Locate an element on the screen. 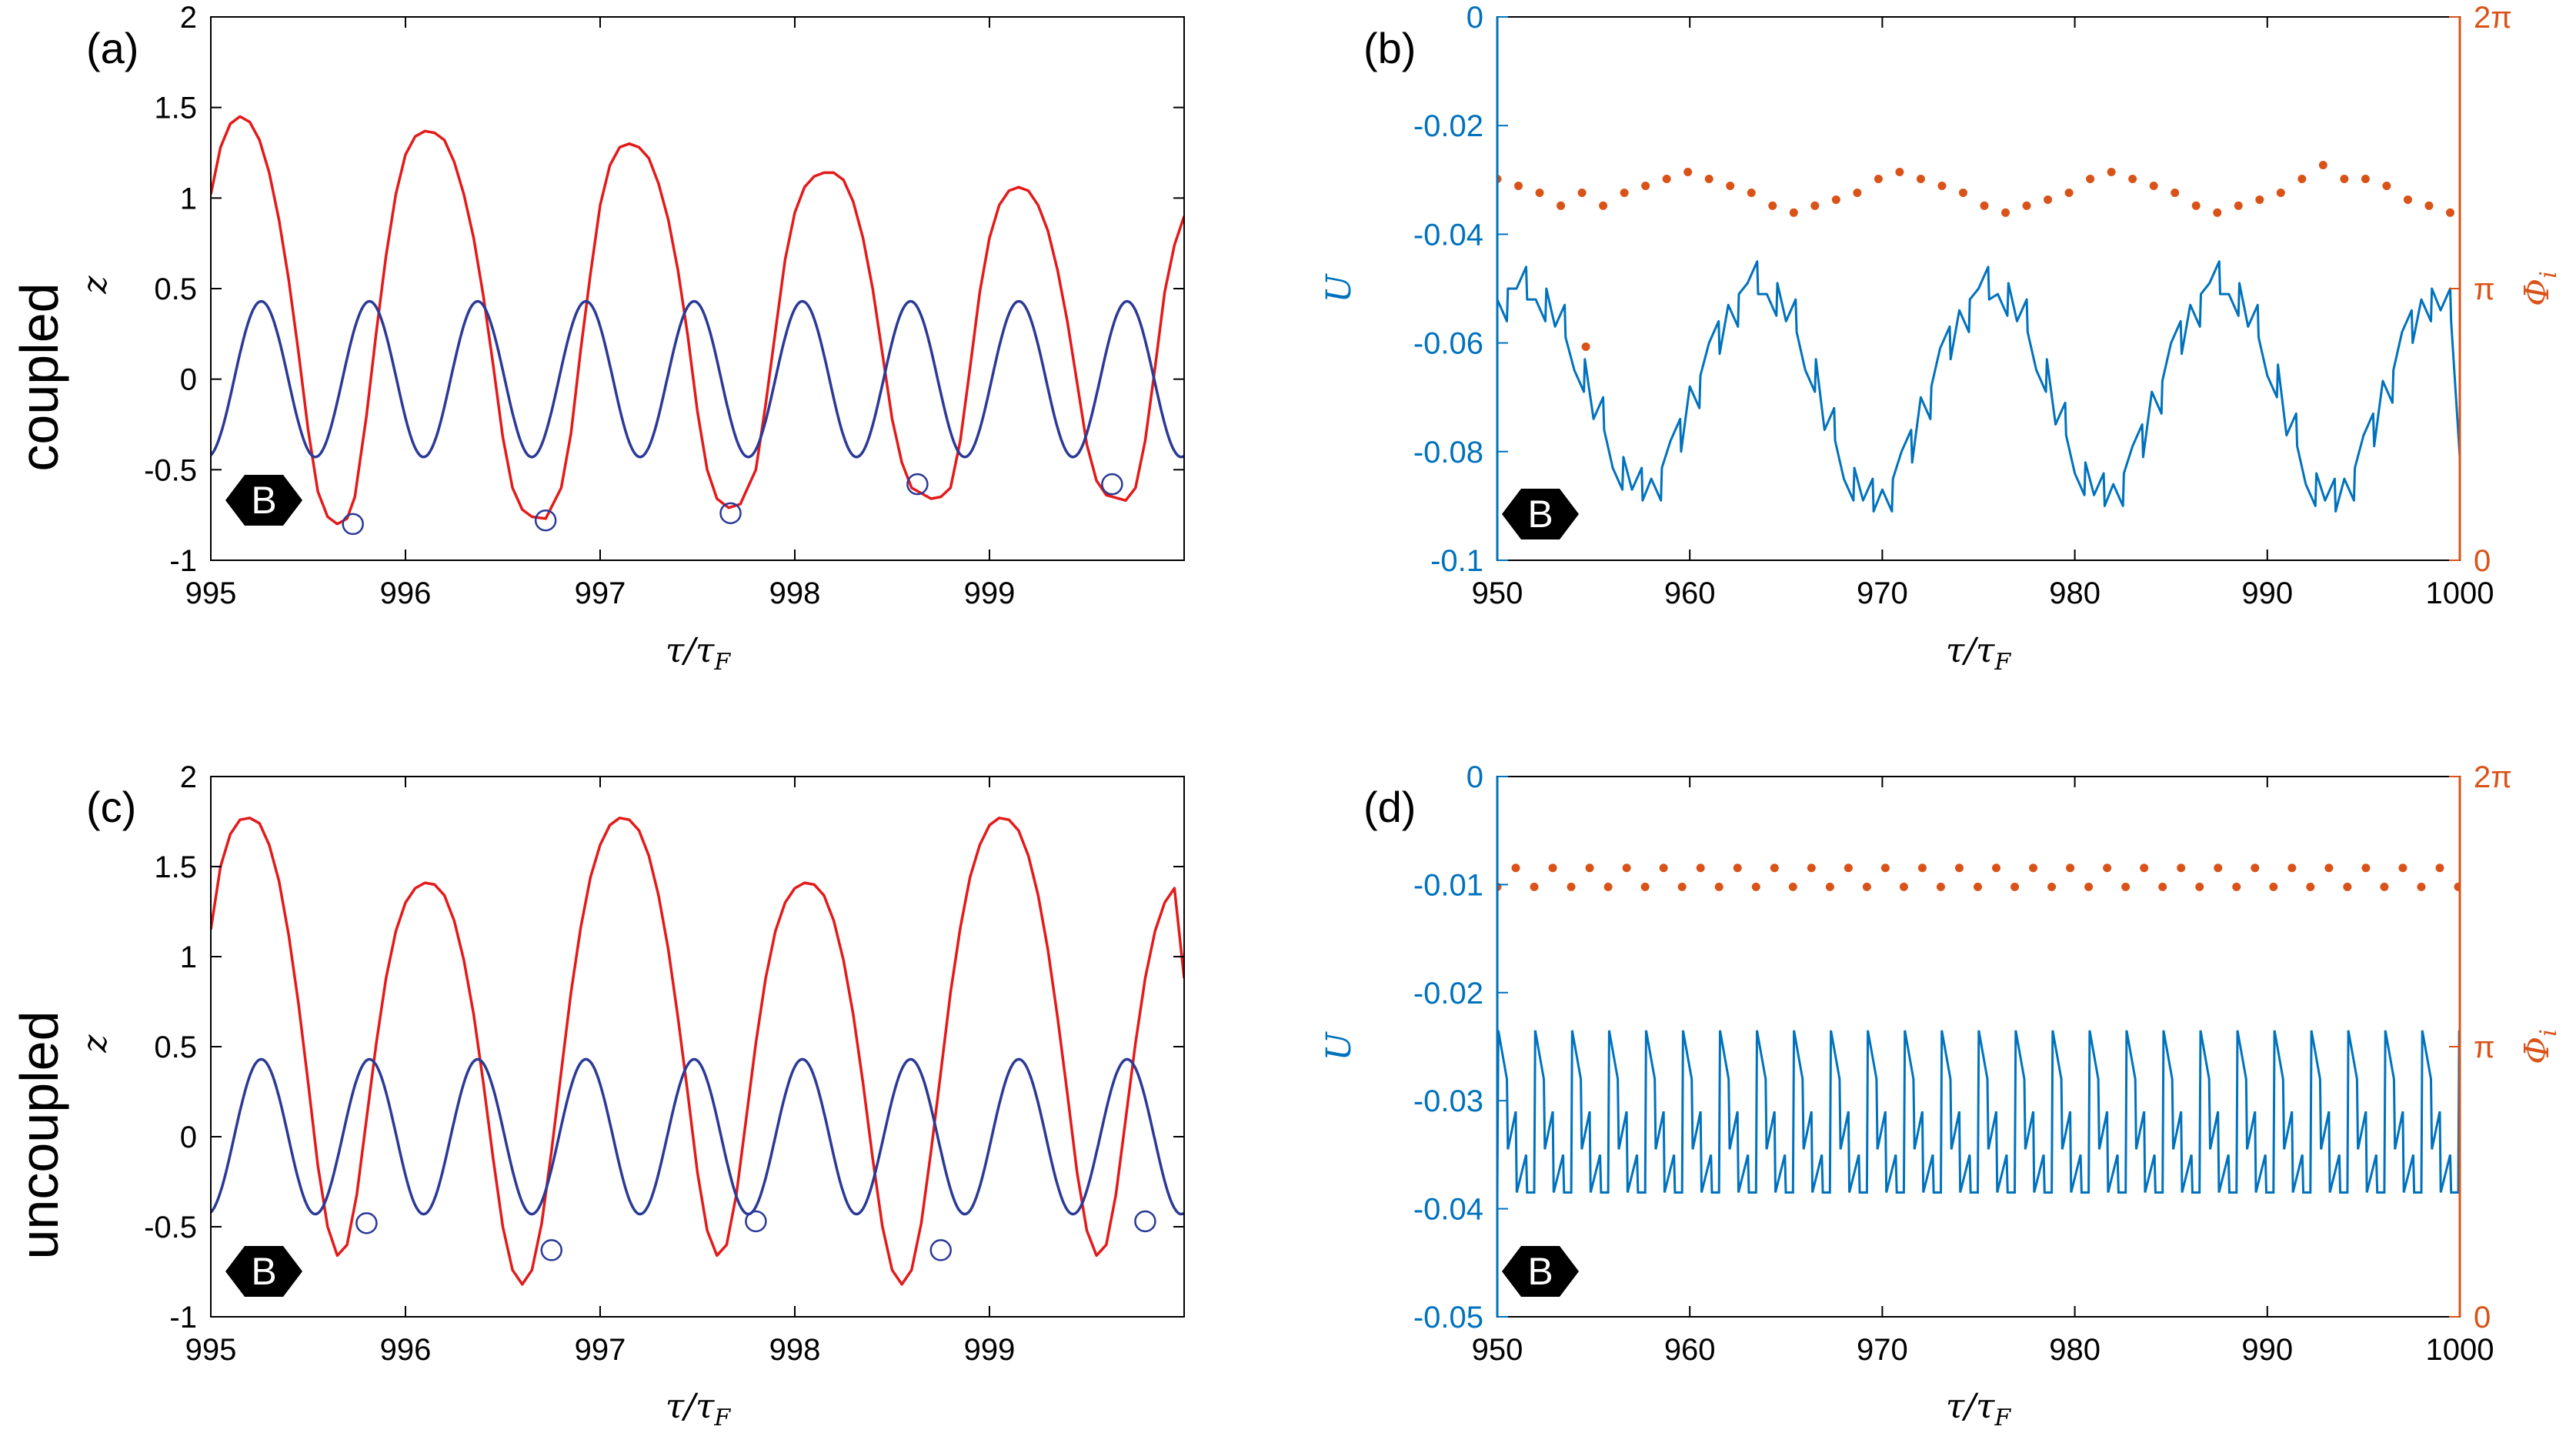 The width and height of the screenshot is (2576, 1433). ytick-label: 1.5 is located at coordinates (176, 108).